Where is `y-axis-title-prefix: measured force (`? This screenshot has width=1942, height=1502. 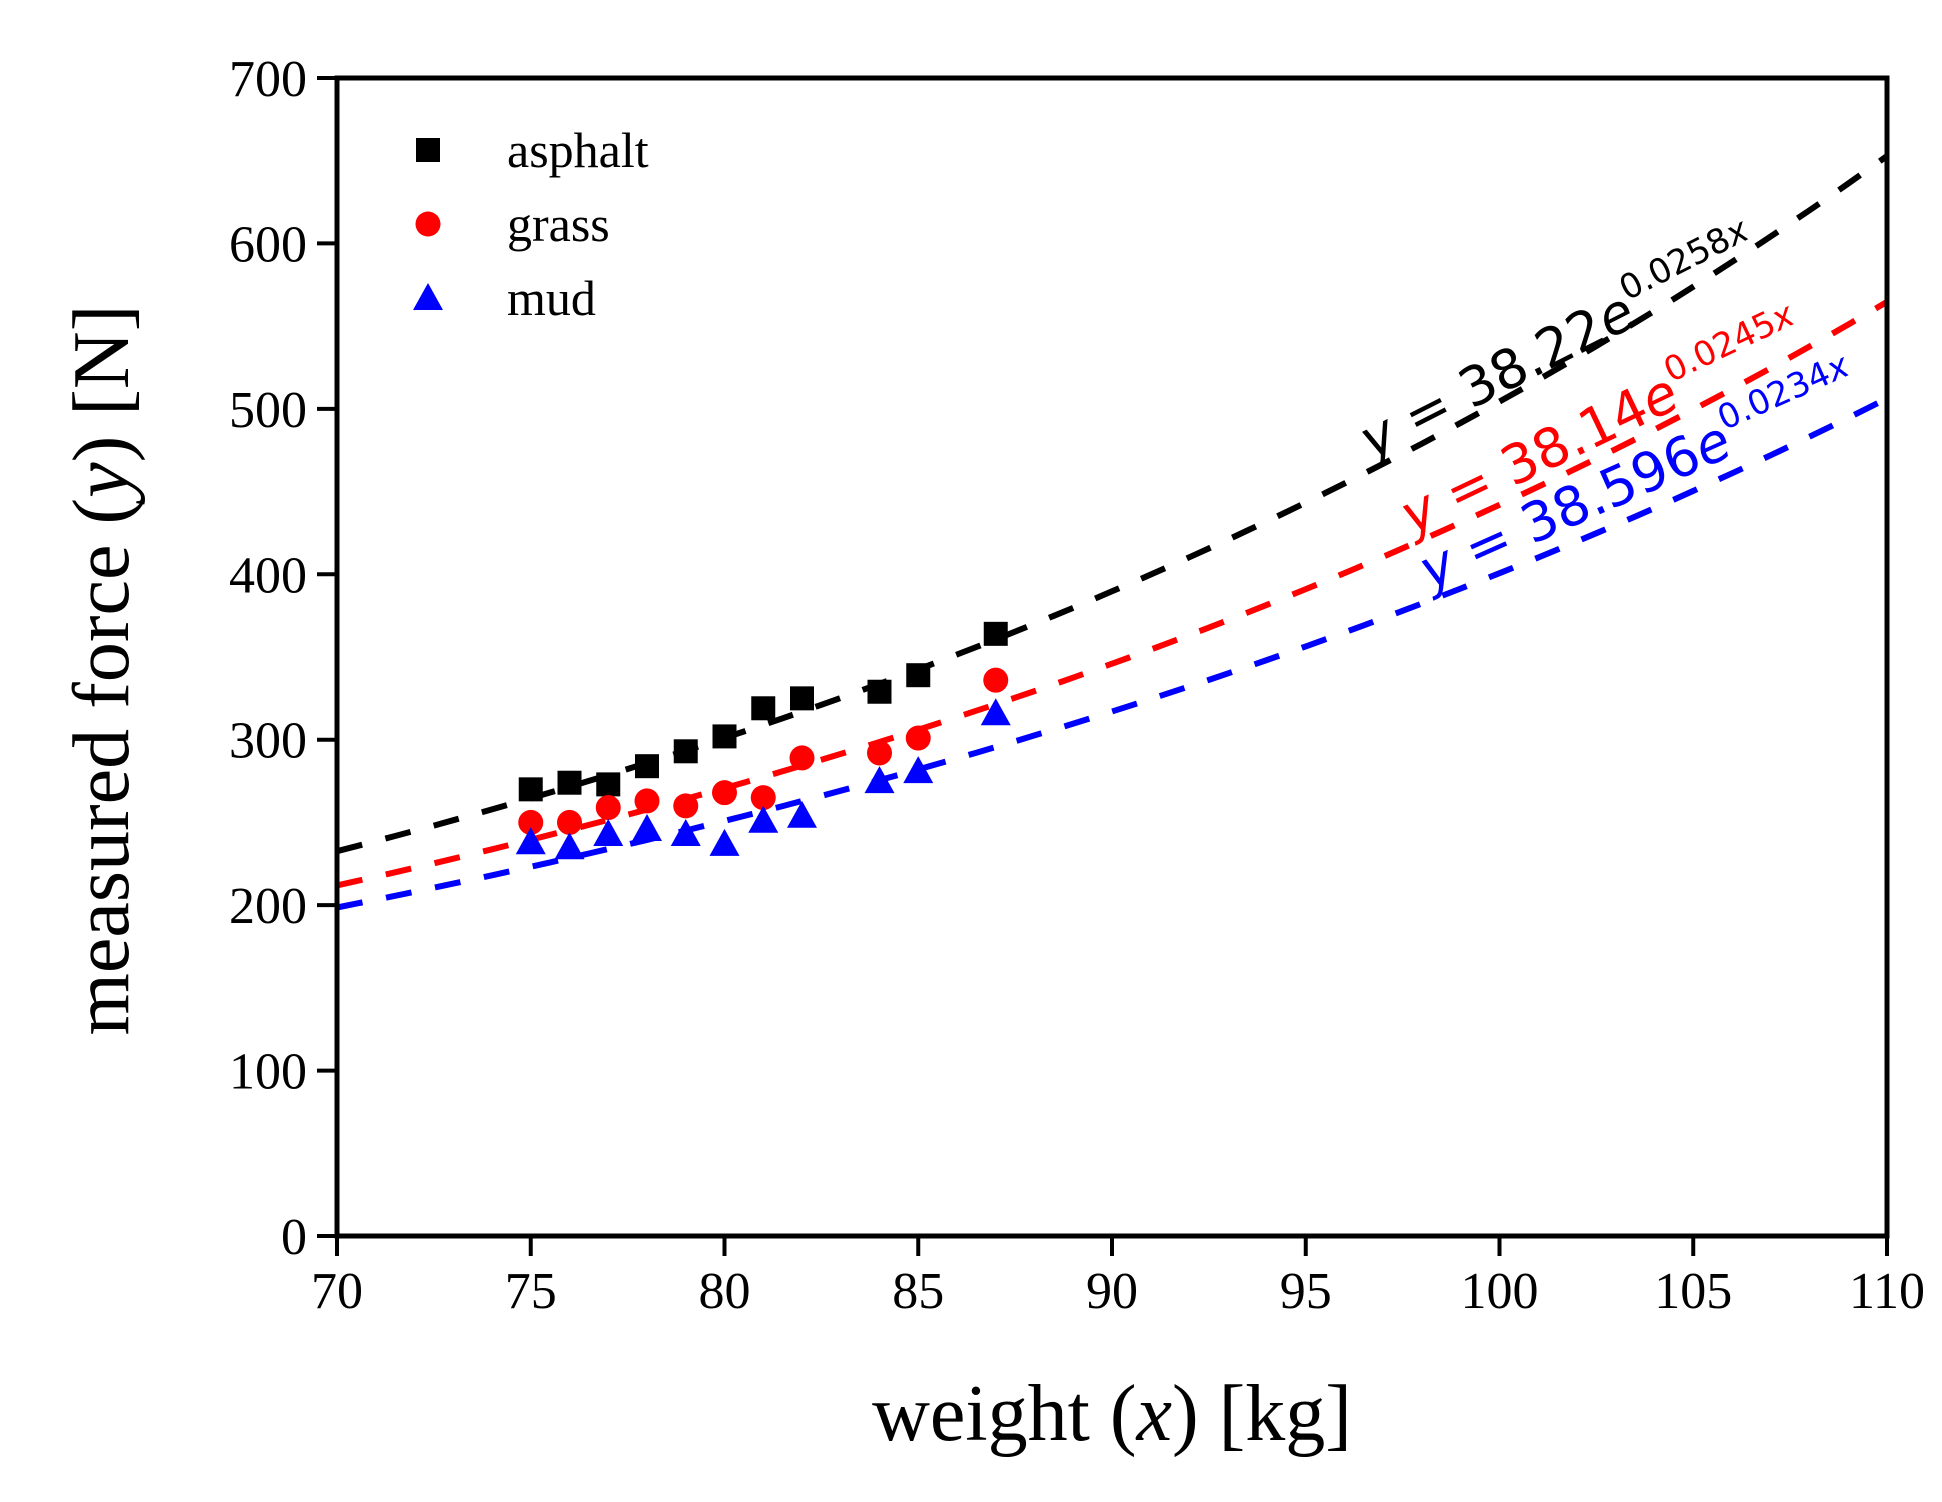
y-axis-title-prefix: measured force ( is located at coordinates (102, 766).